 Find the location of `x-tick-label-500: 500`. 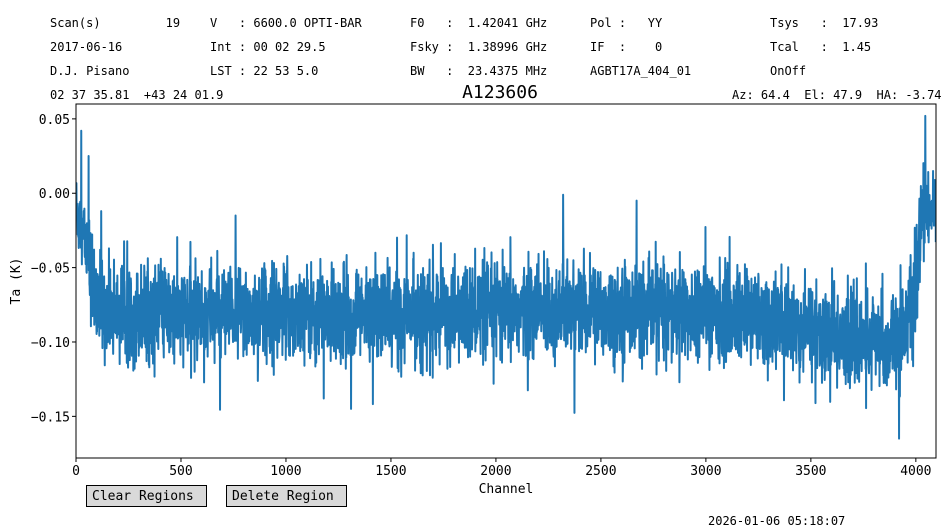

x-tick-label-500: 500 is located at coordinates (180, 471).